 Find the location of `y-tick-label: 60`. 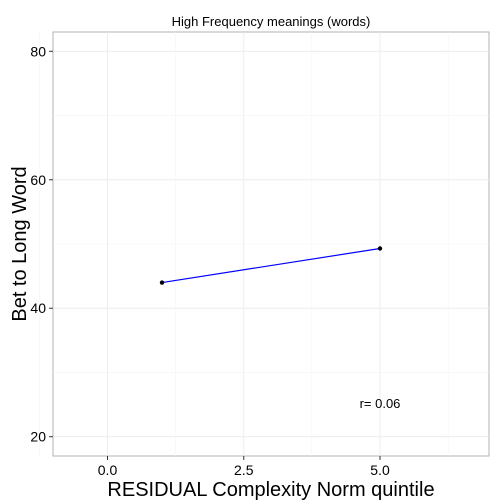

y-tick-label: 60 is located at coordinates (38, 180).